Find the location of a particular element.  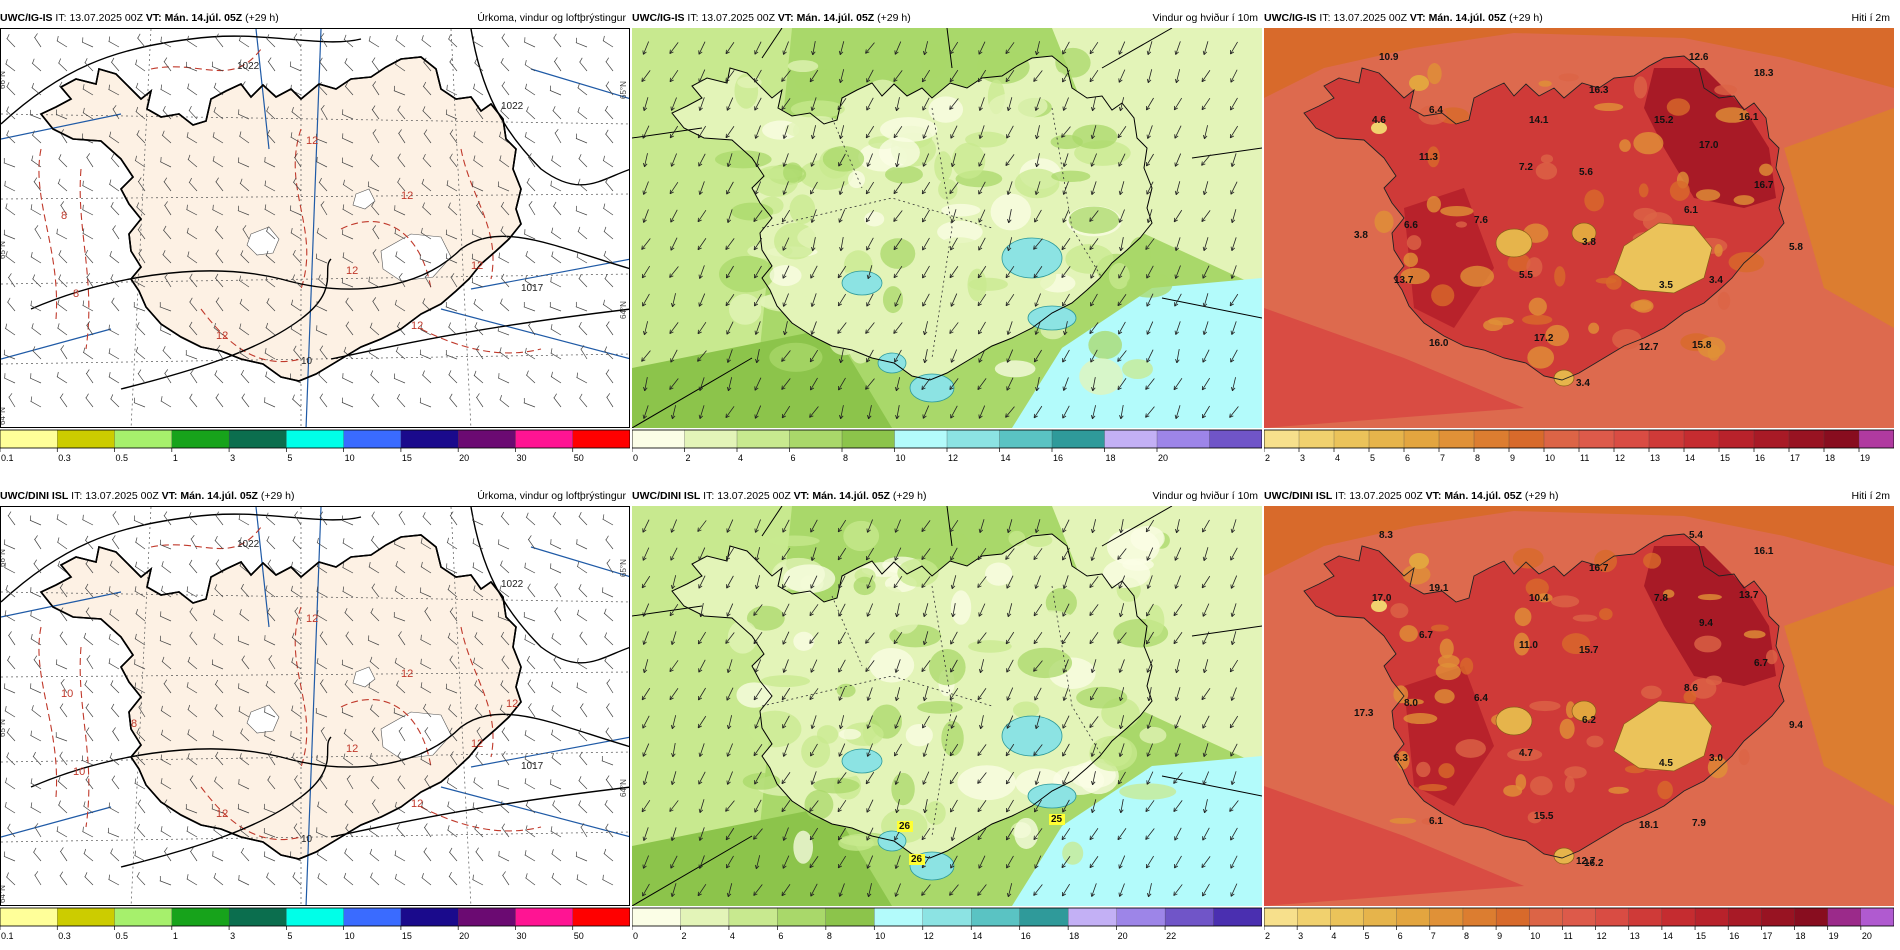

colorbar-tick-label: 3 is located at coordinates (232, 936).